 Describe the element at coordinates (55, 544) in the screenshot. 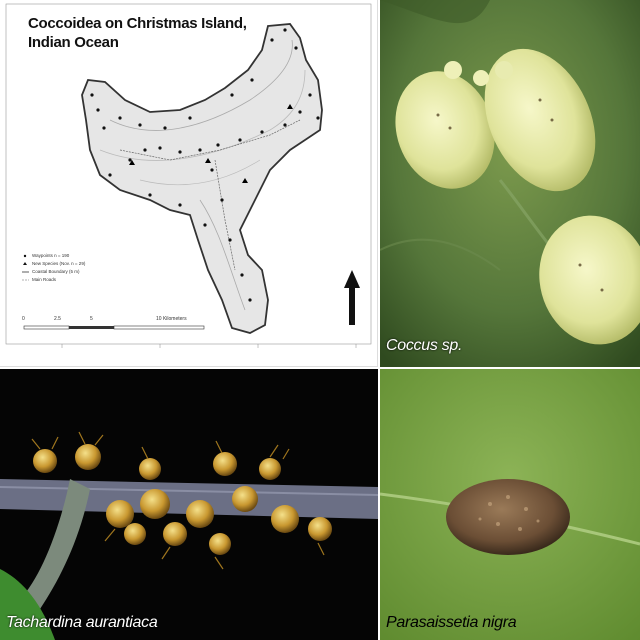

I see `leaf-stem` at that location.